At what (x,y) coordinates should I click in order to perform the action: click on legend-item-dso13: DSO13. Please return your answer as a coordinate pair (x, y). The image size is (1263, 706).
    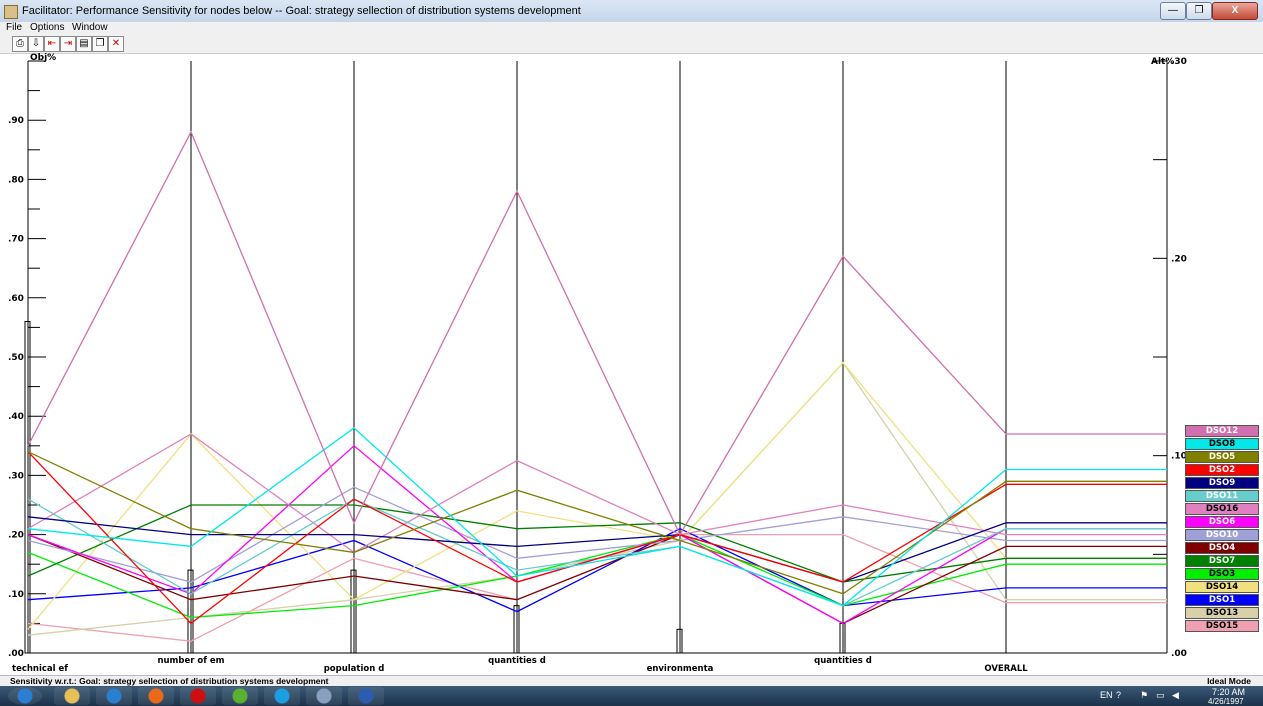
    Looking at the image, I should click on (1222, 613).